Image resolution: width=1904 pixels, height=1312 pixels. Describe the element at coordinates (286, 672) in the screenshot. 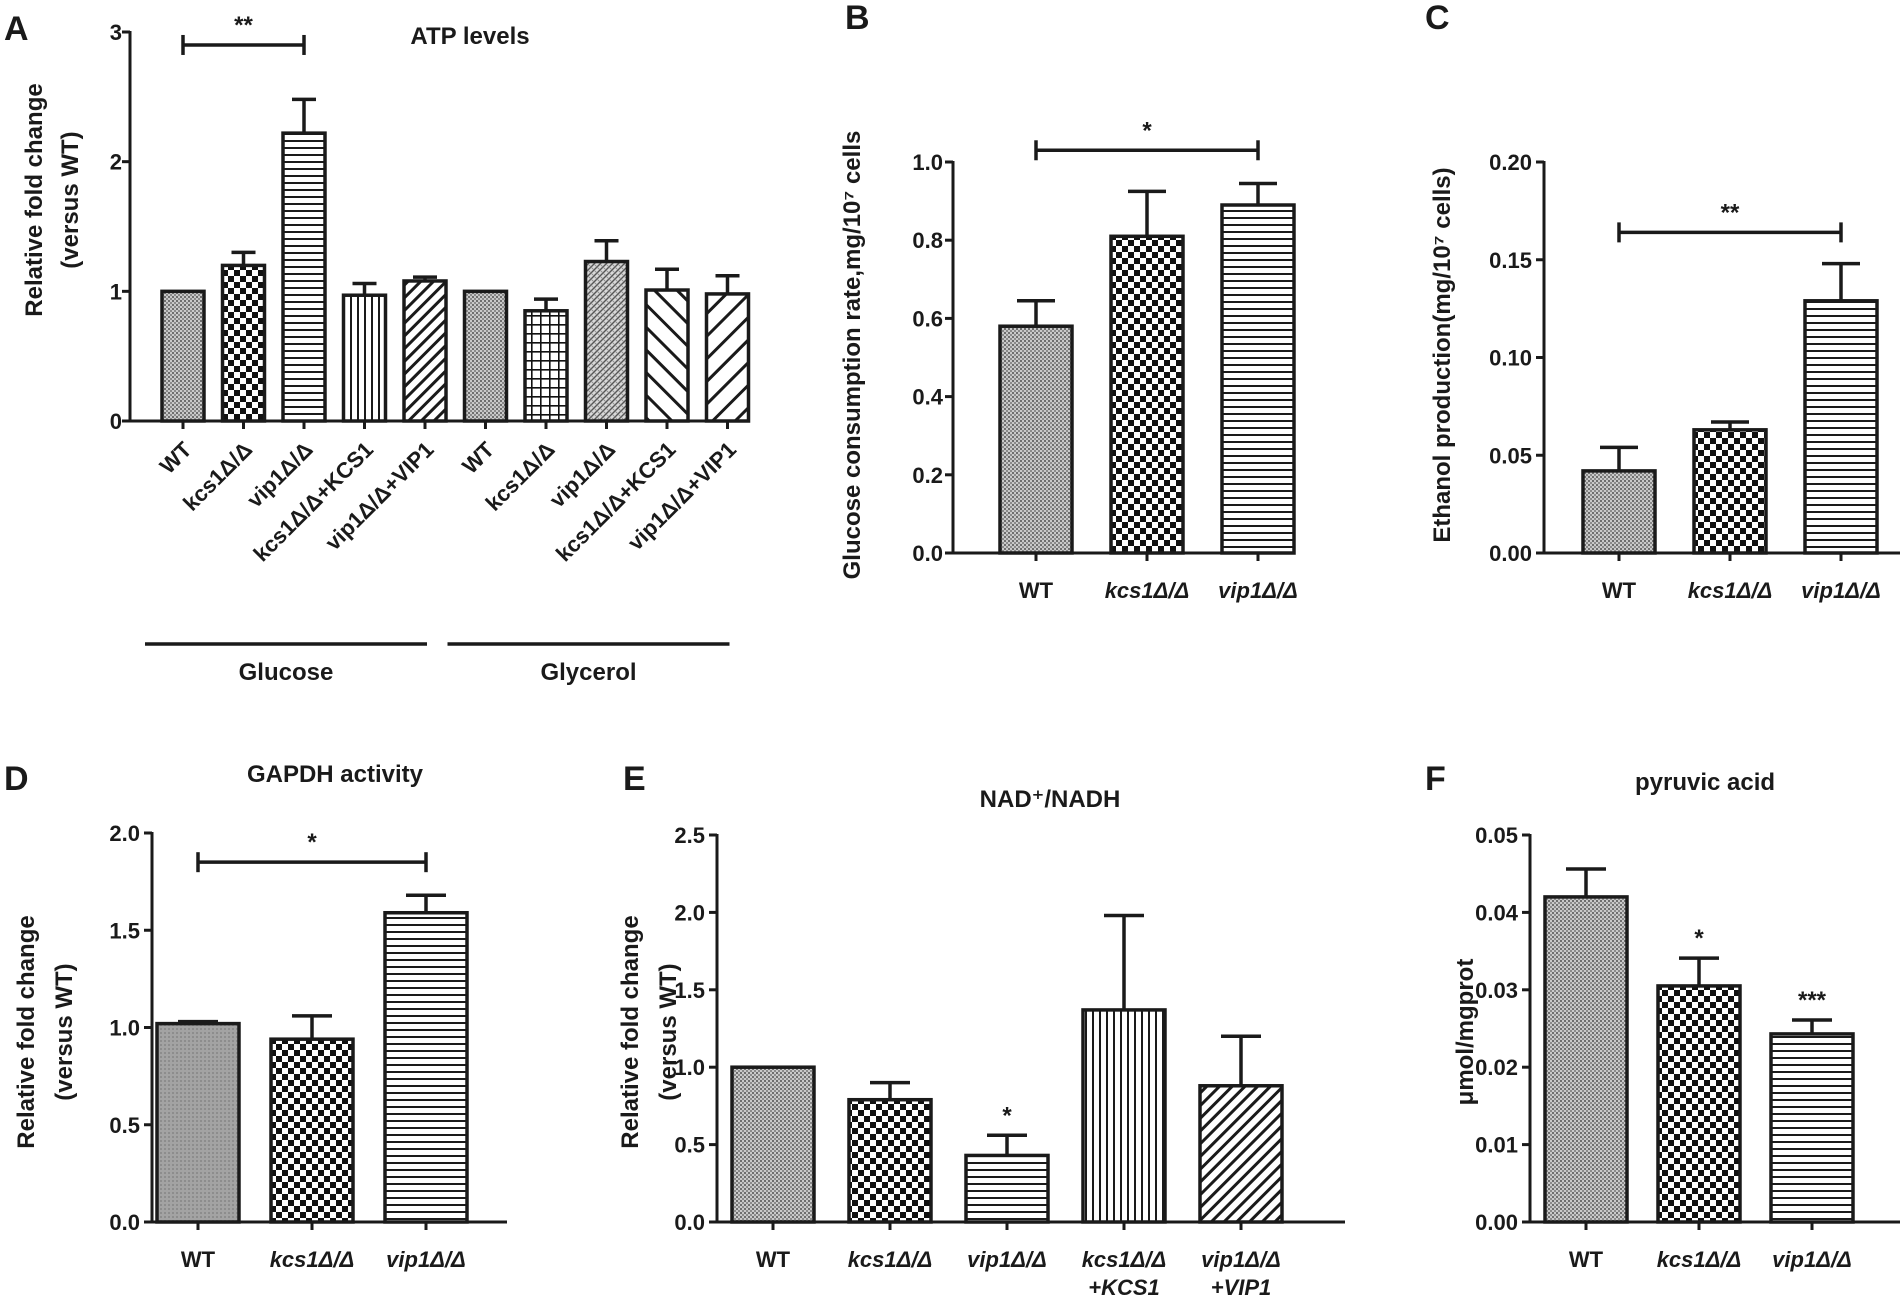

I see `group-label: Glucose` at that location.